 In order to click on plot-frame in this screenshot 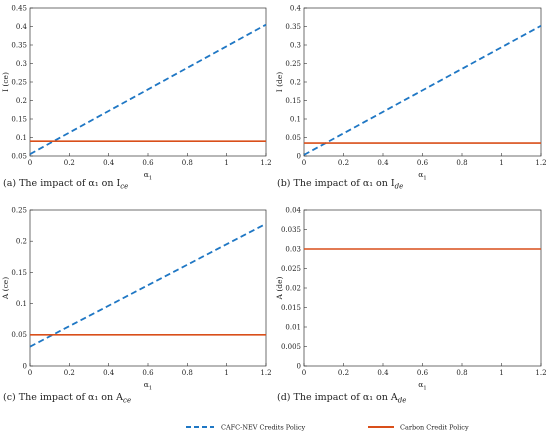, I will do `click(422, 82)`.